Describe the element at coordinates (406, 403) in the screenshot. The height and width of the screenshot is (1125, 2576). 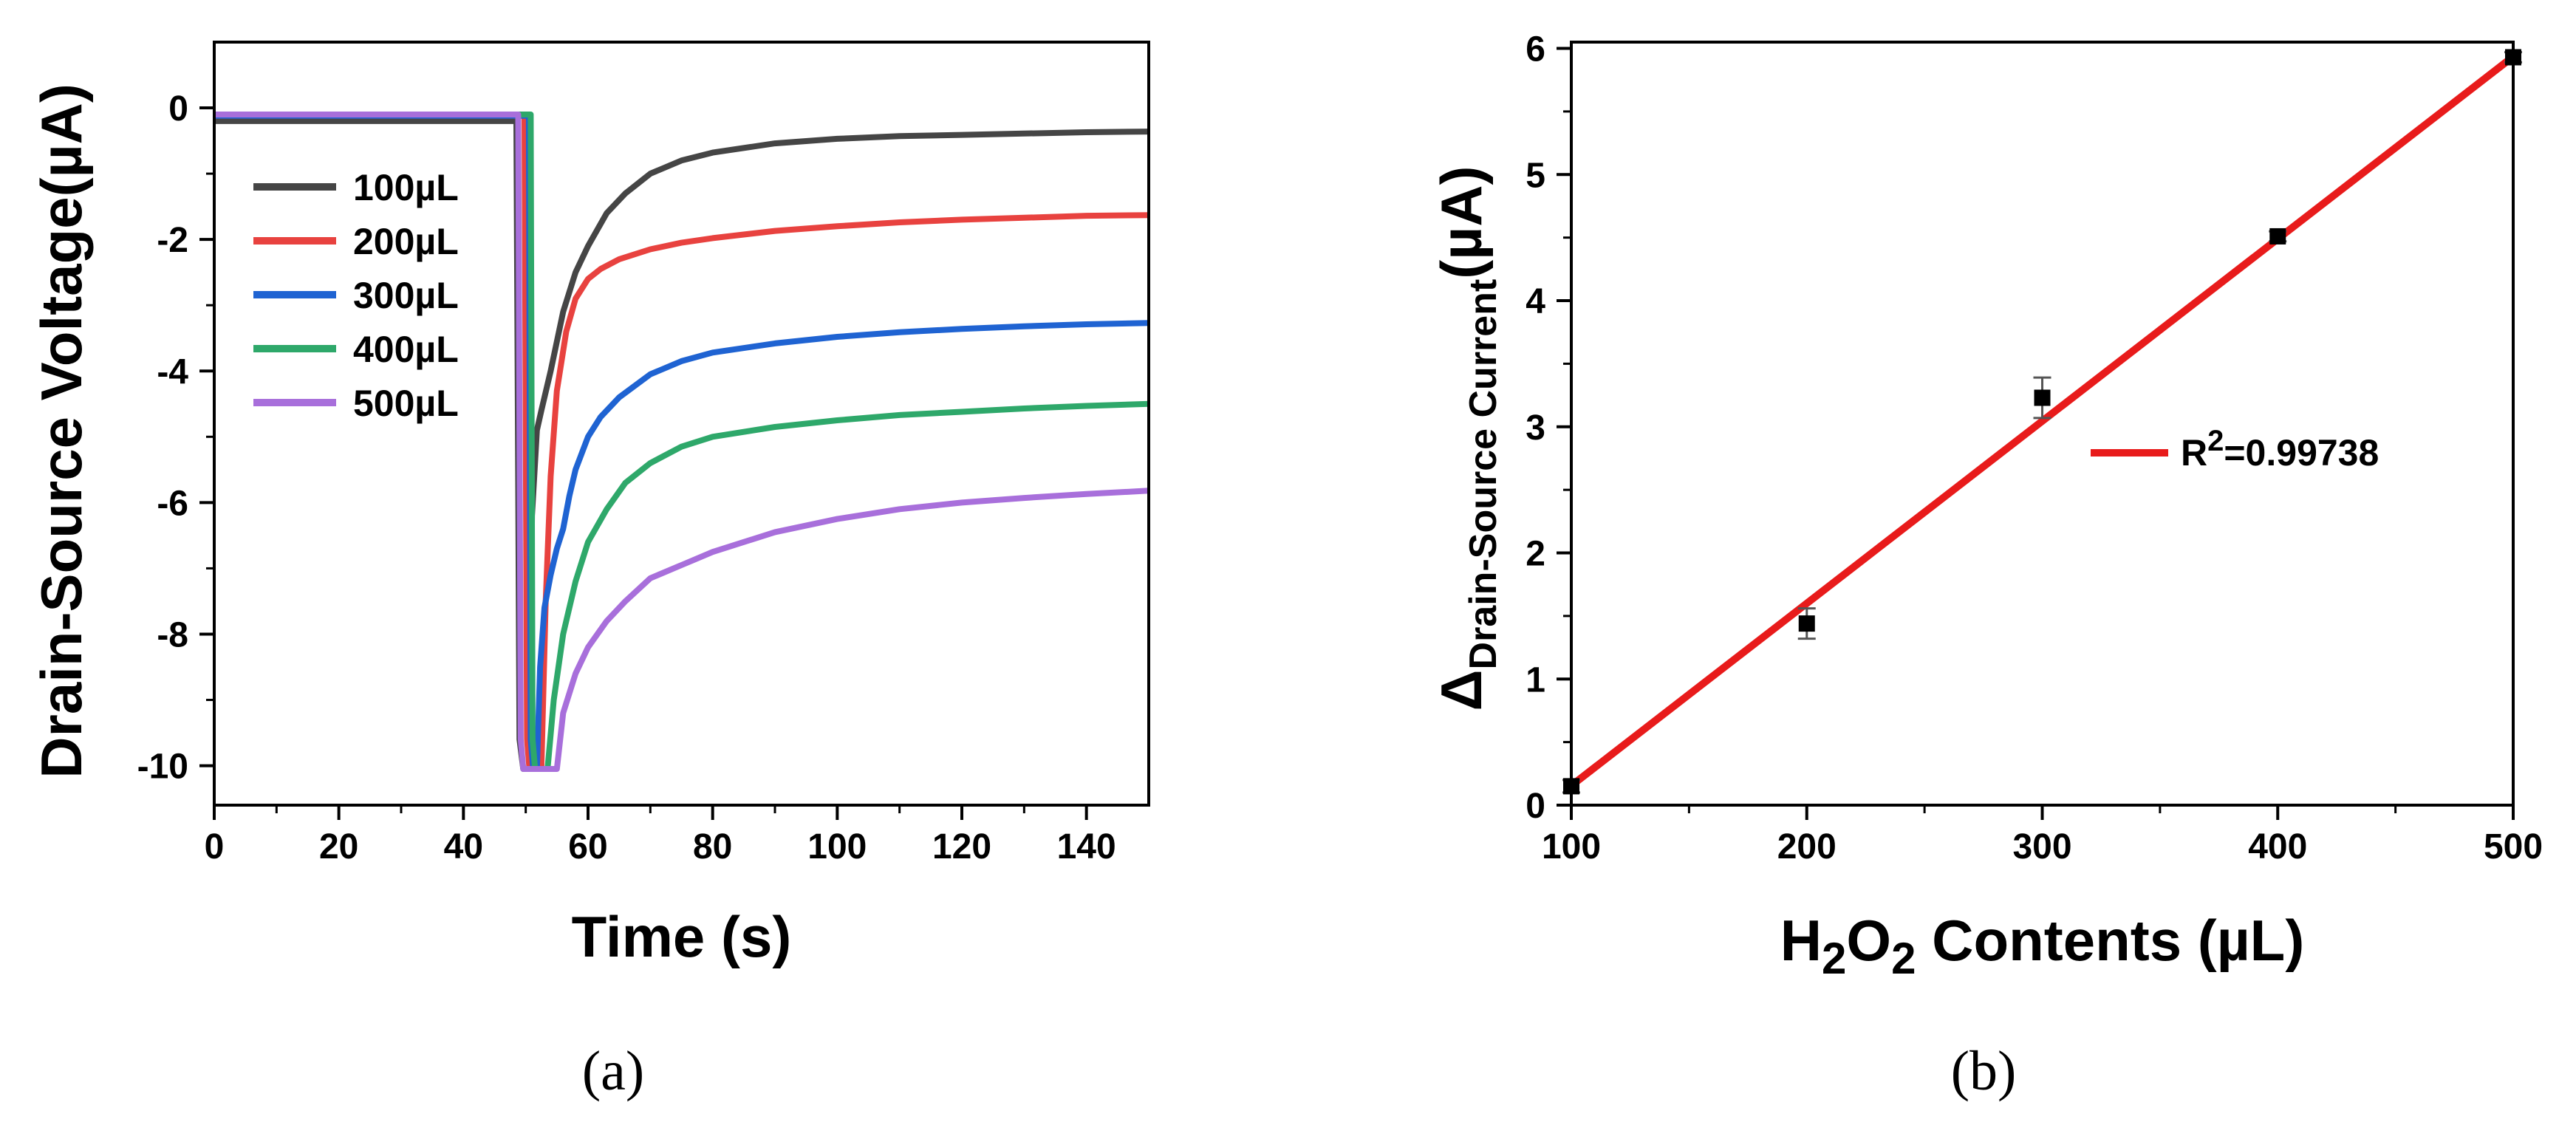
I see `legend-label-a-5: 500µL` at that location.